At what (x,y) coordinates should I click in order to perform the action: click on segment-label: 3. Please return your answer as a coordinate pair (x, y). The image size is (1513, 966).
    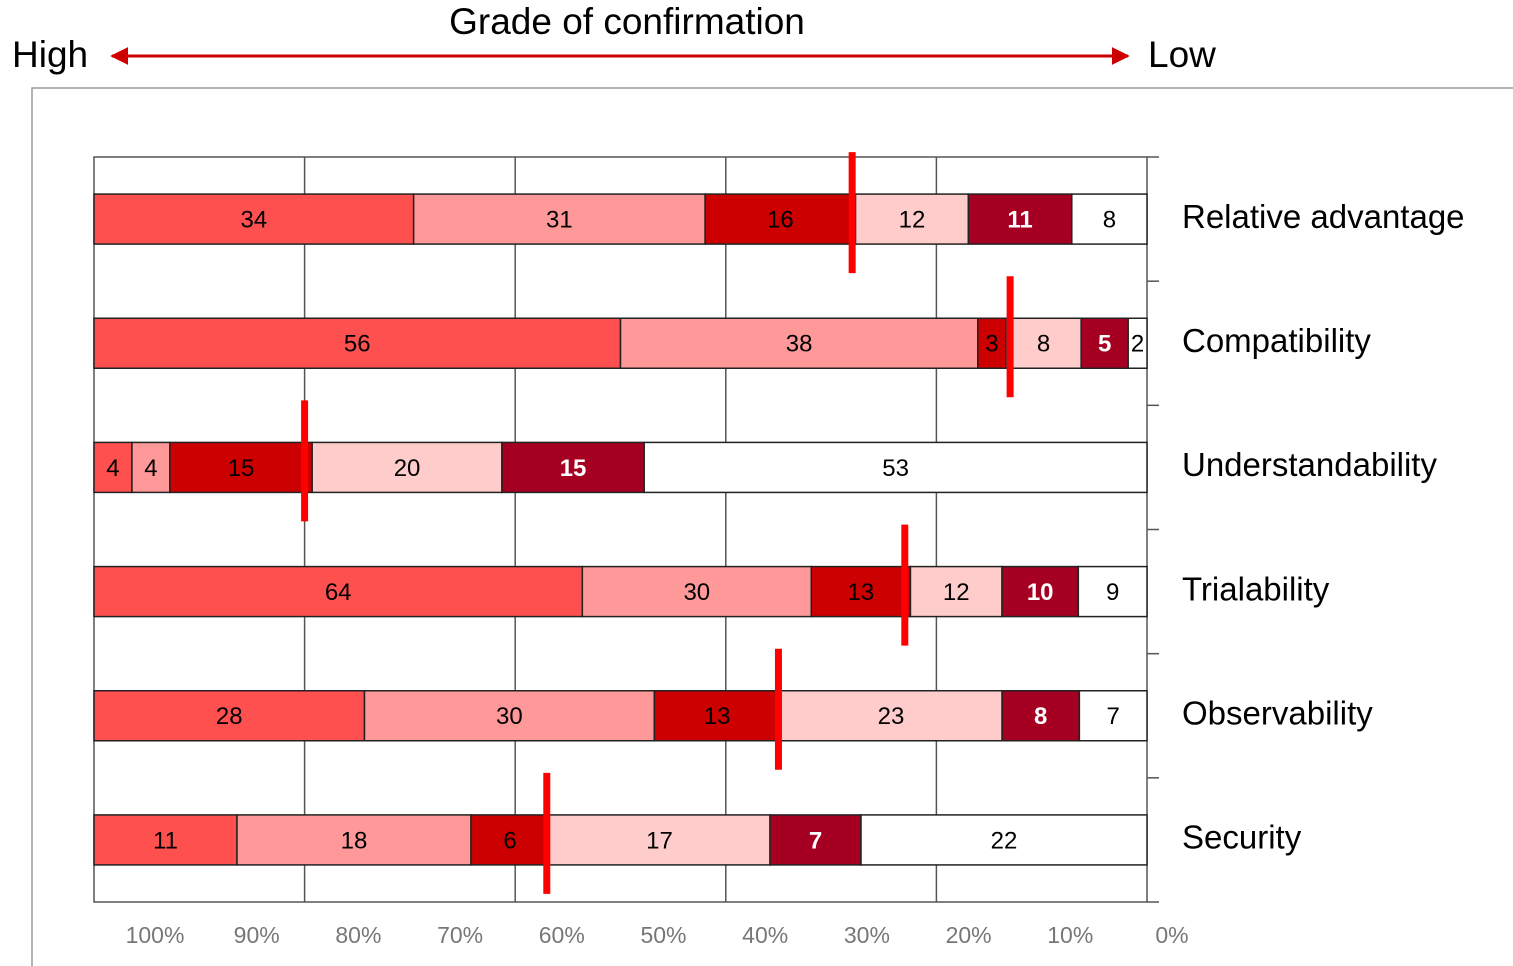
    Looking at the image, I should click on (991, 344).